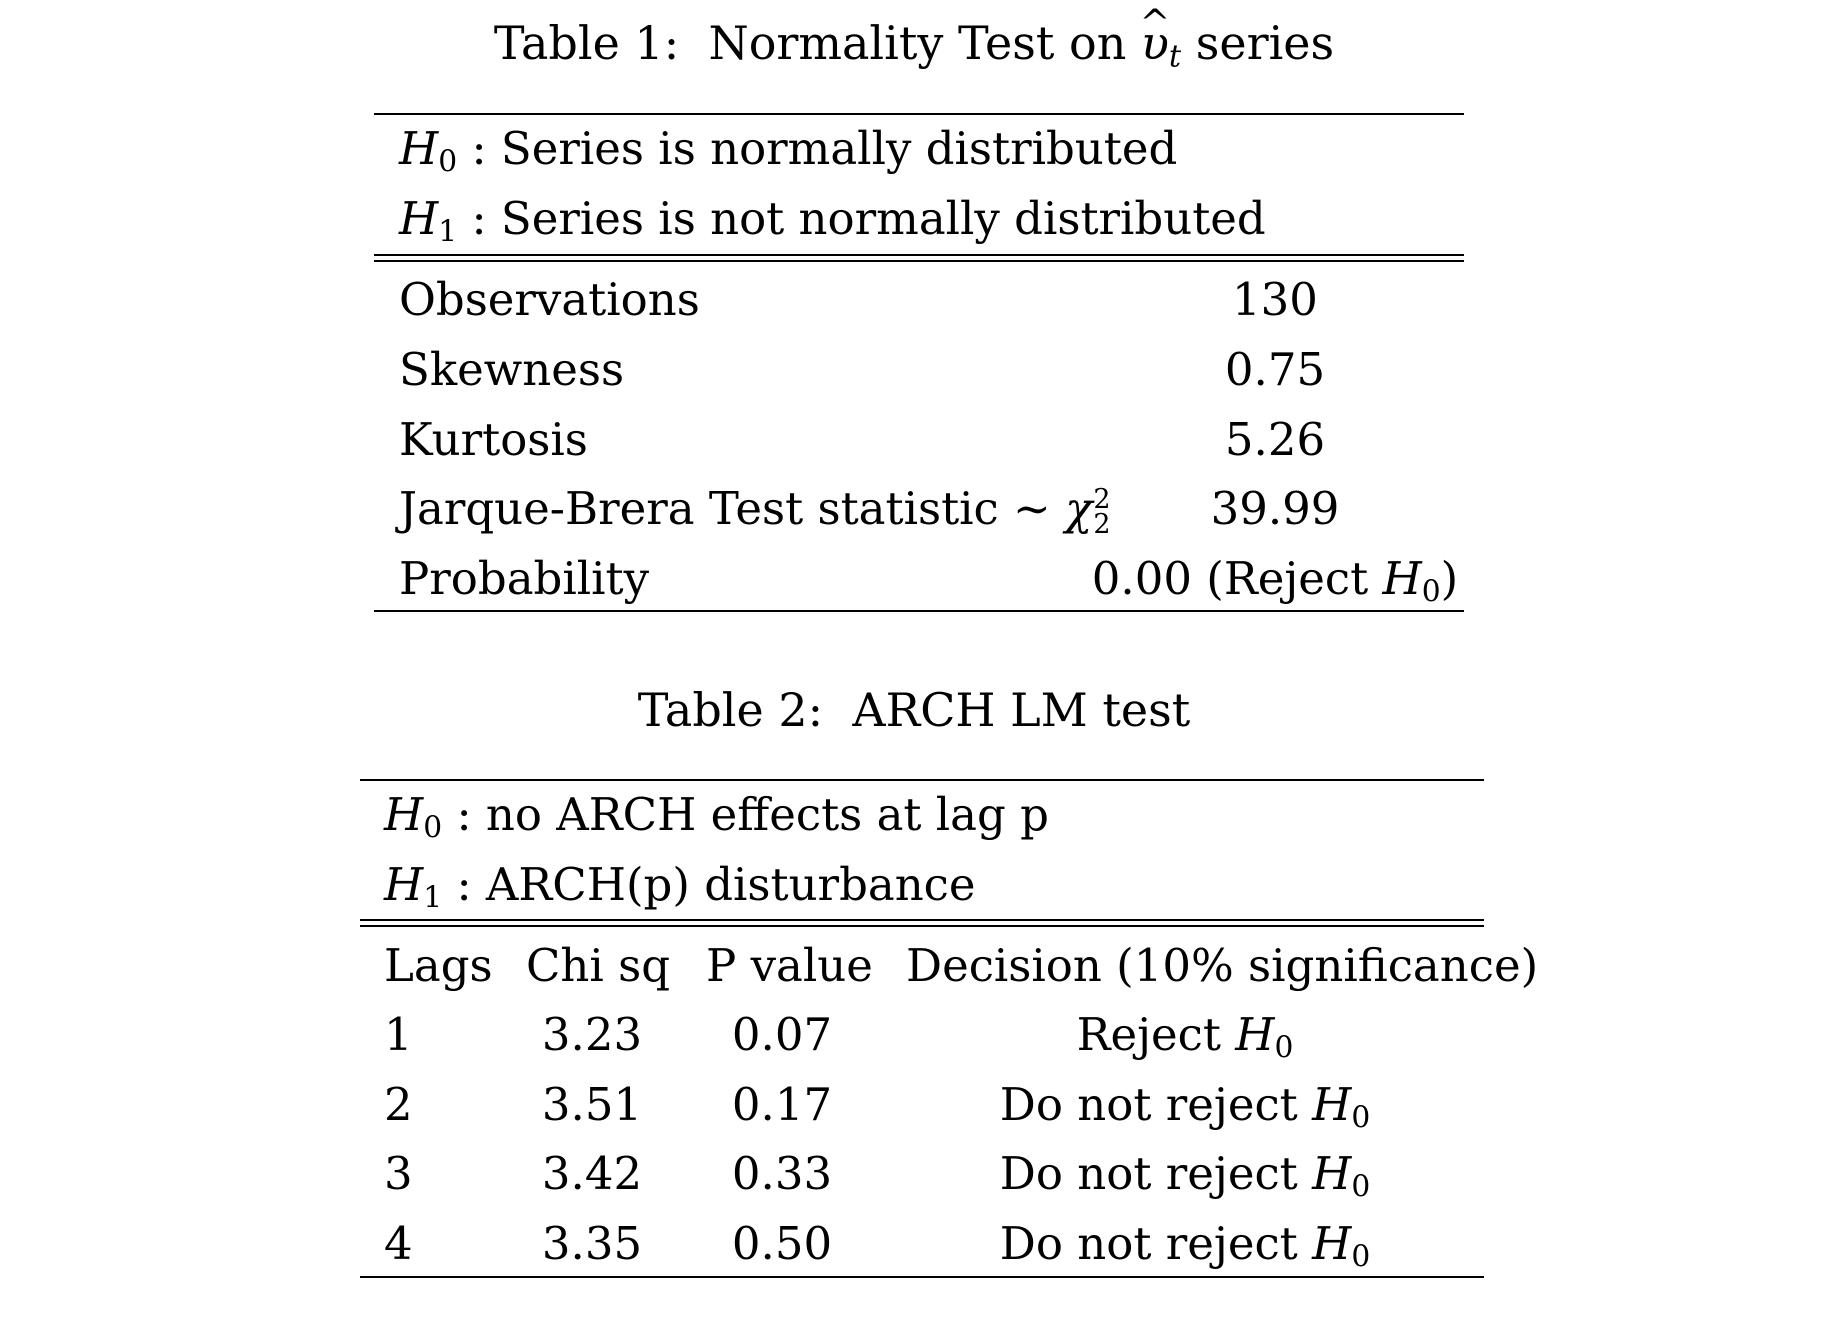 Image resolution: width=1828 pixels, height=1342 pixels. I want to click on table1-prob-h: H, so click(1402, 578).